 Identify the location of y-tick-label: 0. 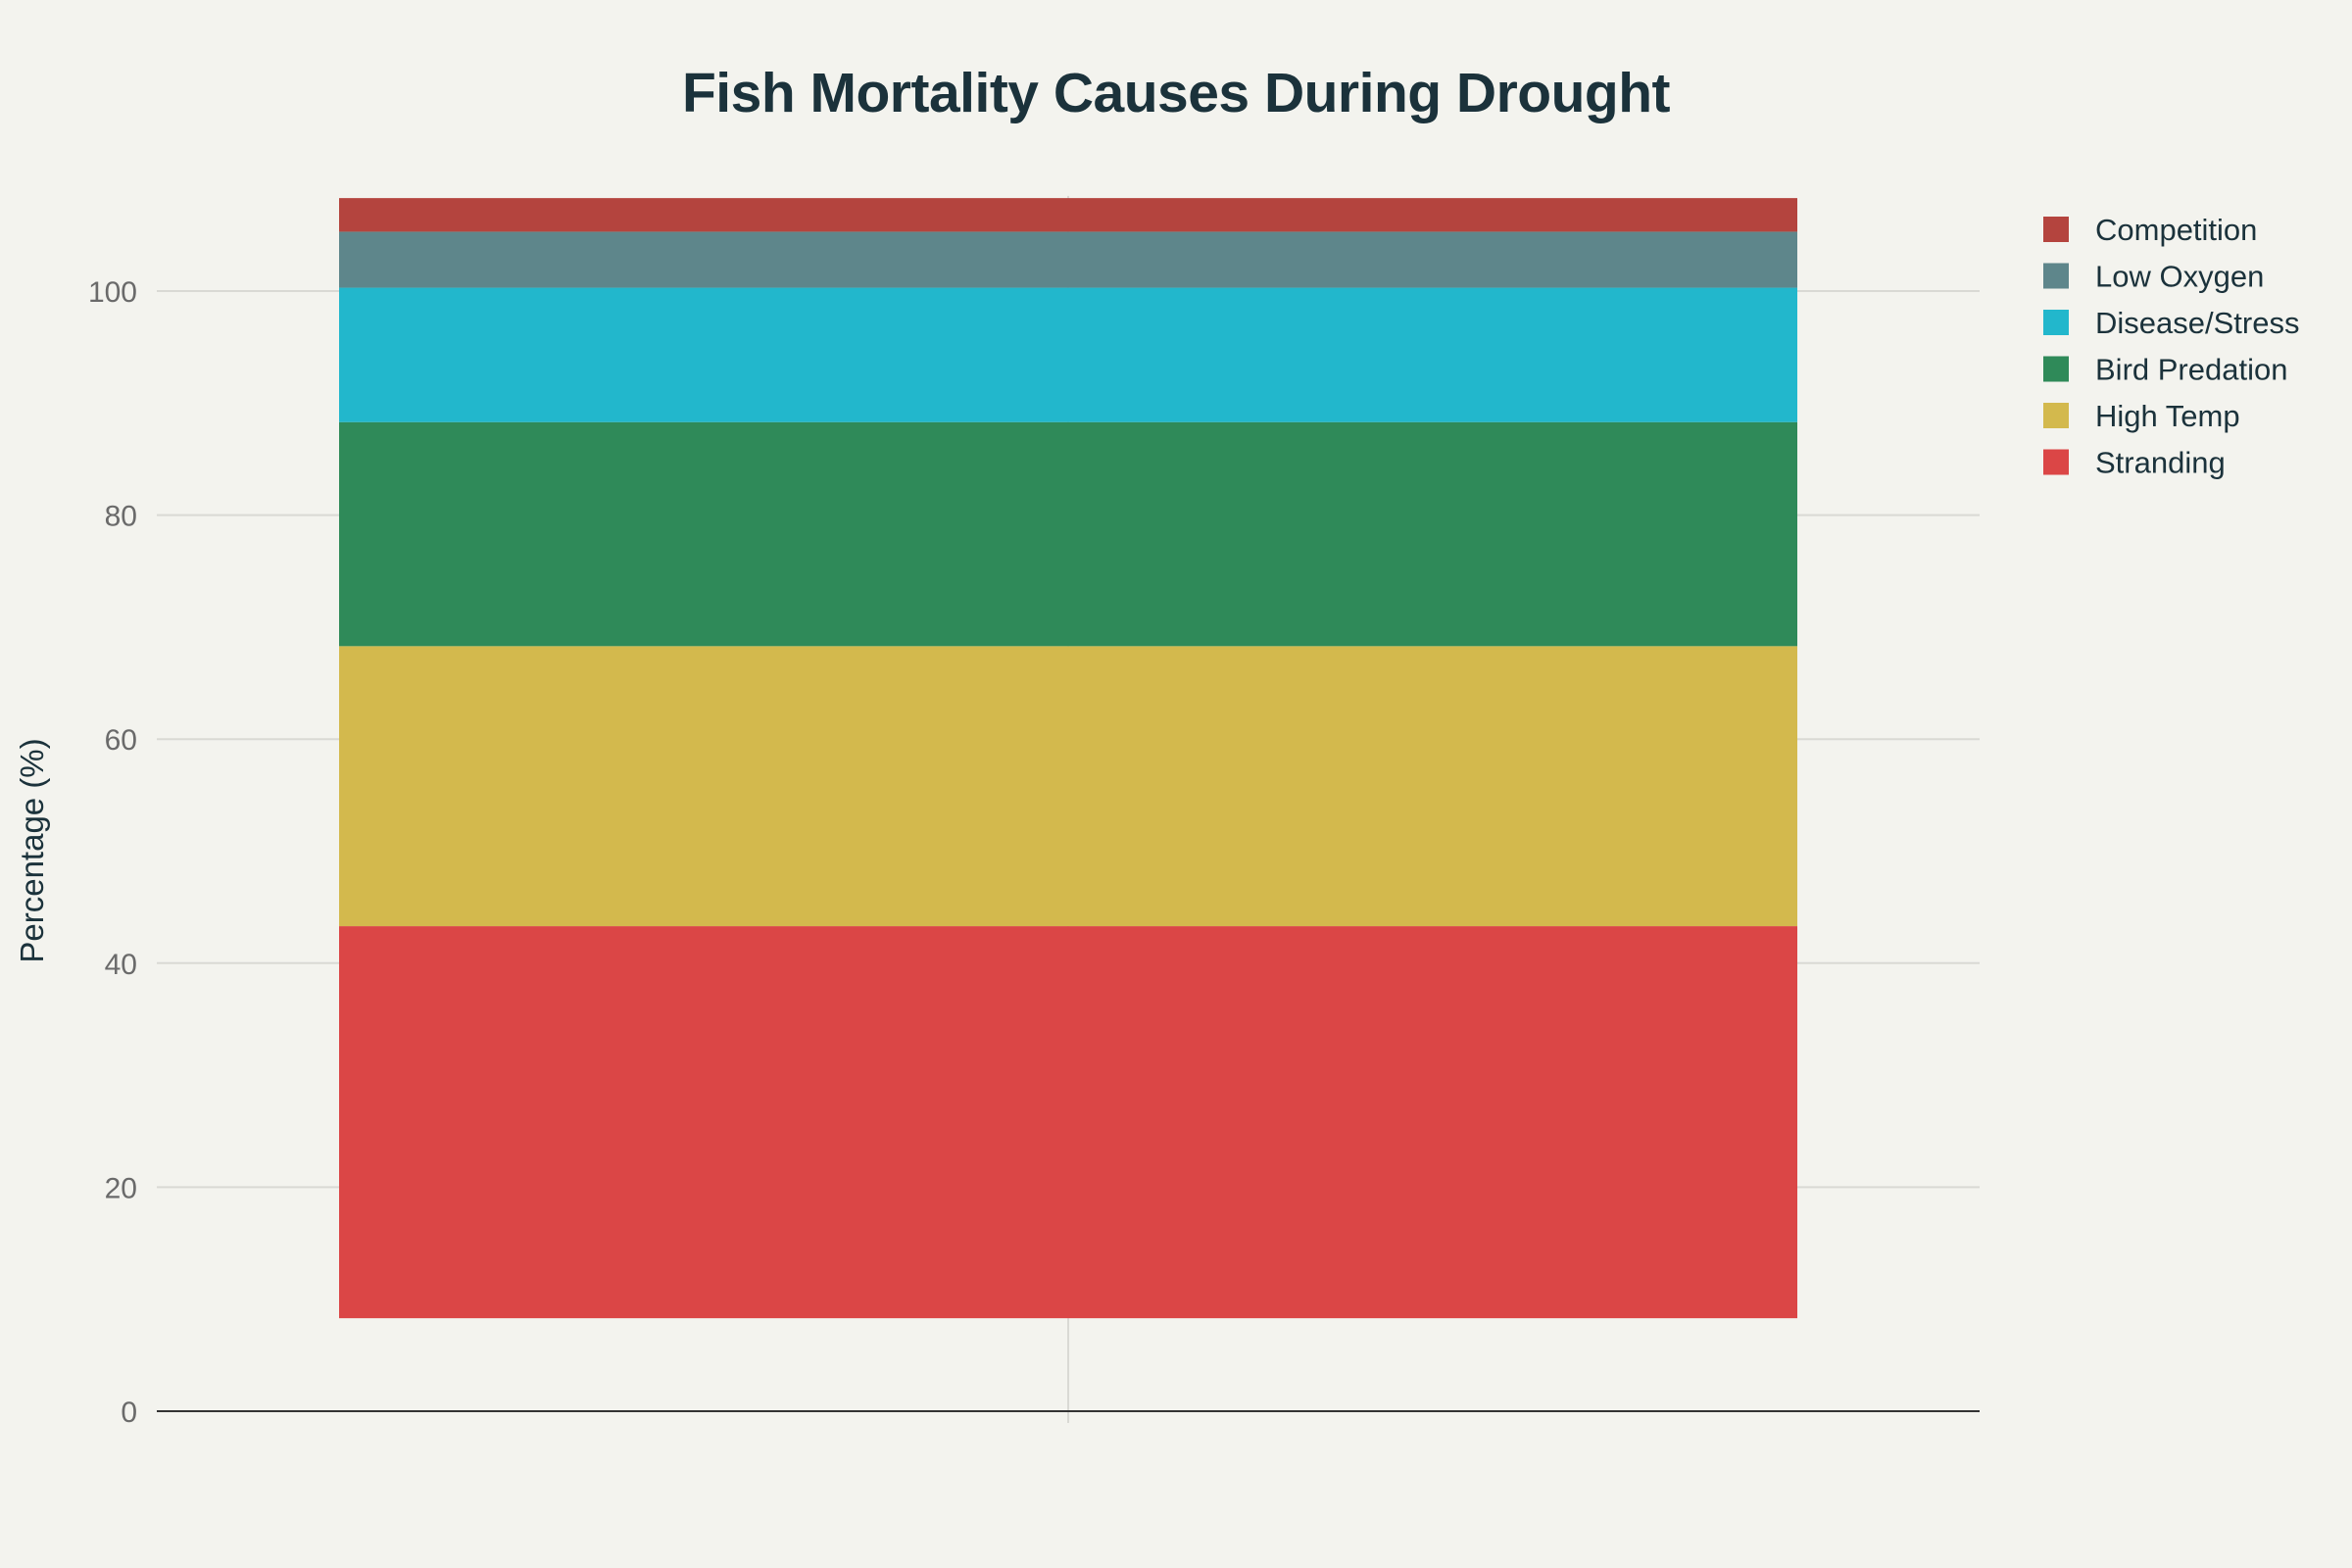
(129, 1412).